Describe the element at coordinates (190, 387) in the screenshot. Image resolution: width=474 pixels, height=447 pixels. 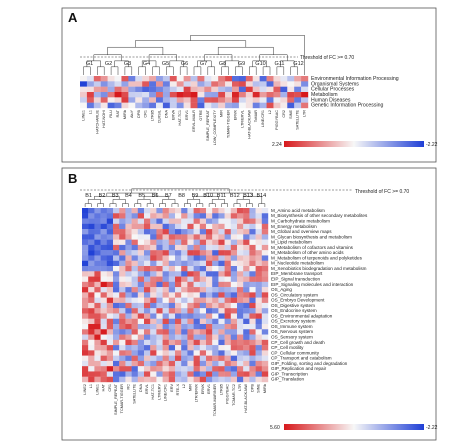
I see `column-label: MIR` at that location.